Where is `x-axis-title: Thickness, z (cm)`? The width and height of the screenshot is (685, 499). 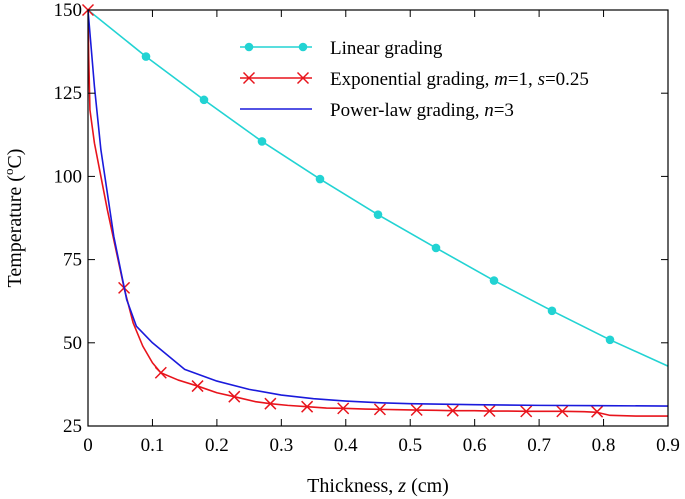 x-axis-title: Thickness, z (cm) is located at coordinates (378, 486).